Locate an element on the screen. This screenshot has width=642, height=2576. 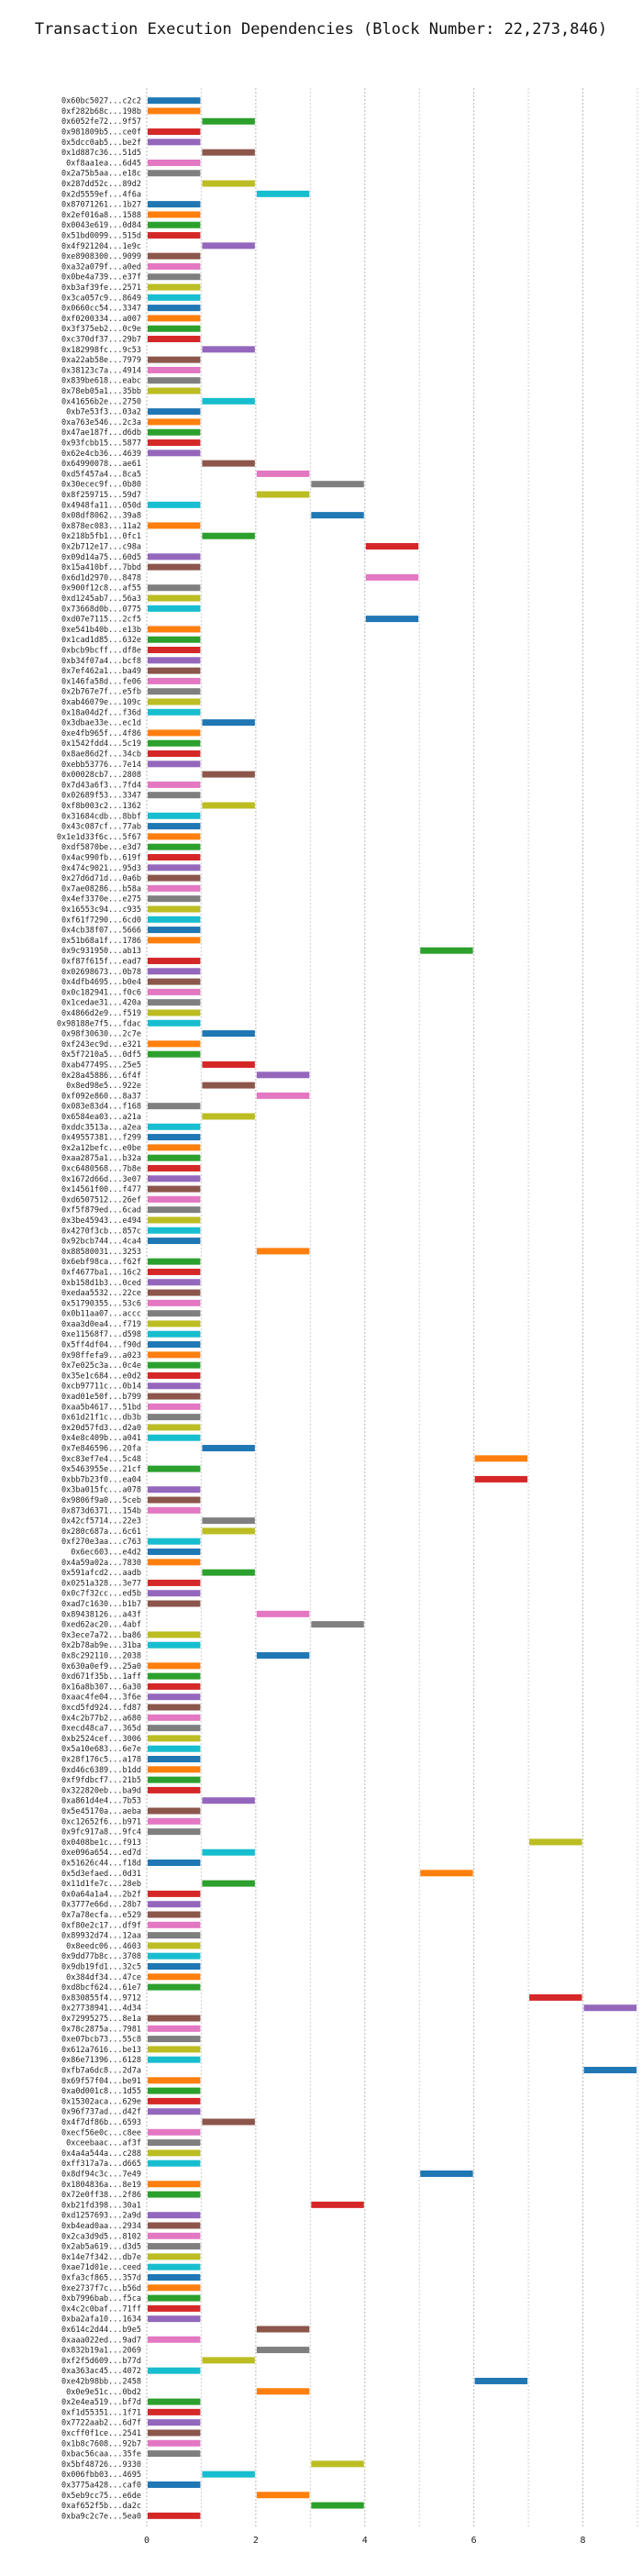
y-tick-label: 0x5f7210a5...0df5 is located at coordinates (101, 1055).